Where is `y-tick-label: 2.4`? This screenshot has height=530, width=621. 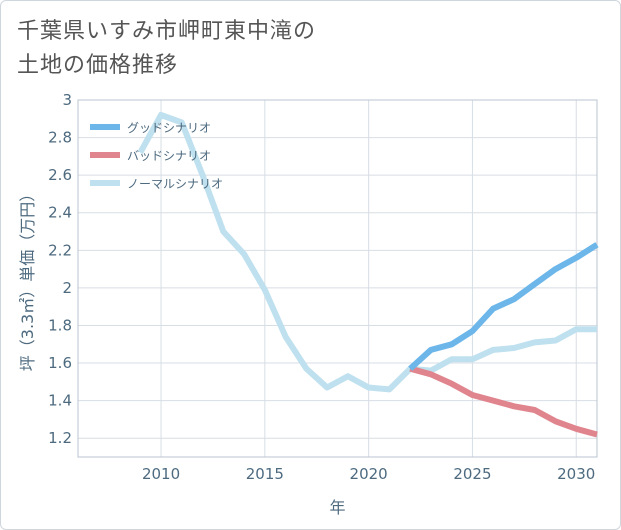
y-tick-label: 2.4 is located at coordinates (60, 213).